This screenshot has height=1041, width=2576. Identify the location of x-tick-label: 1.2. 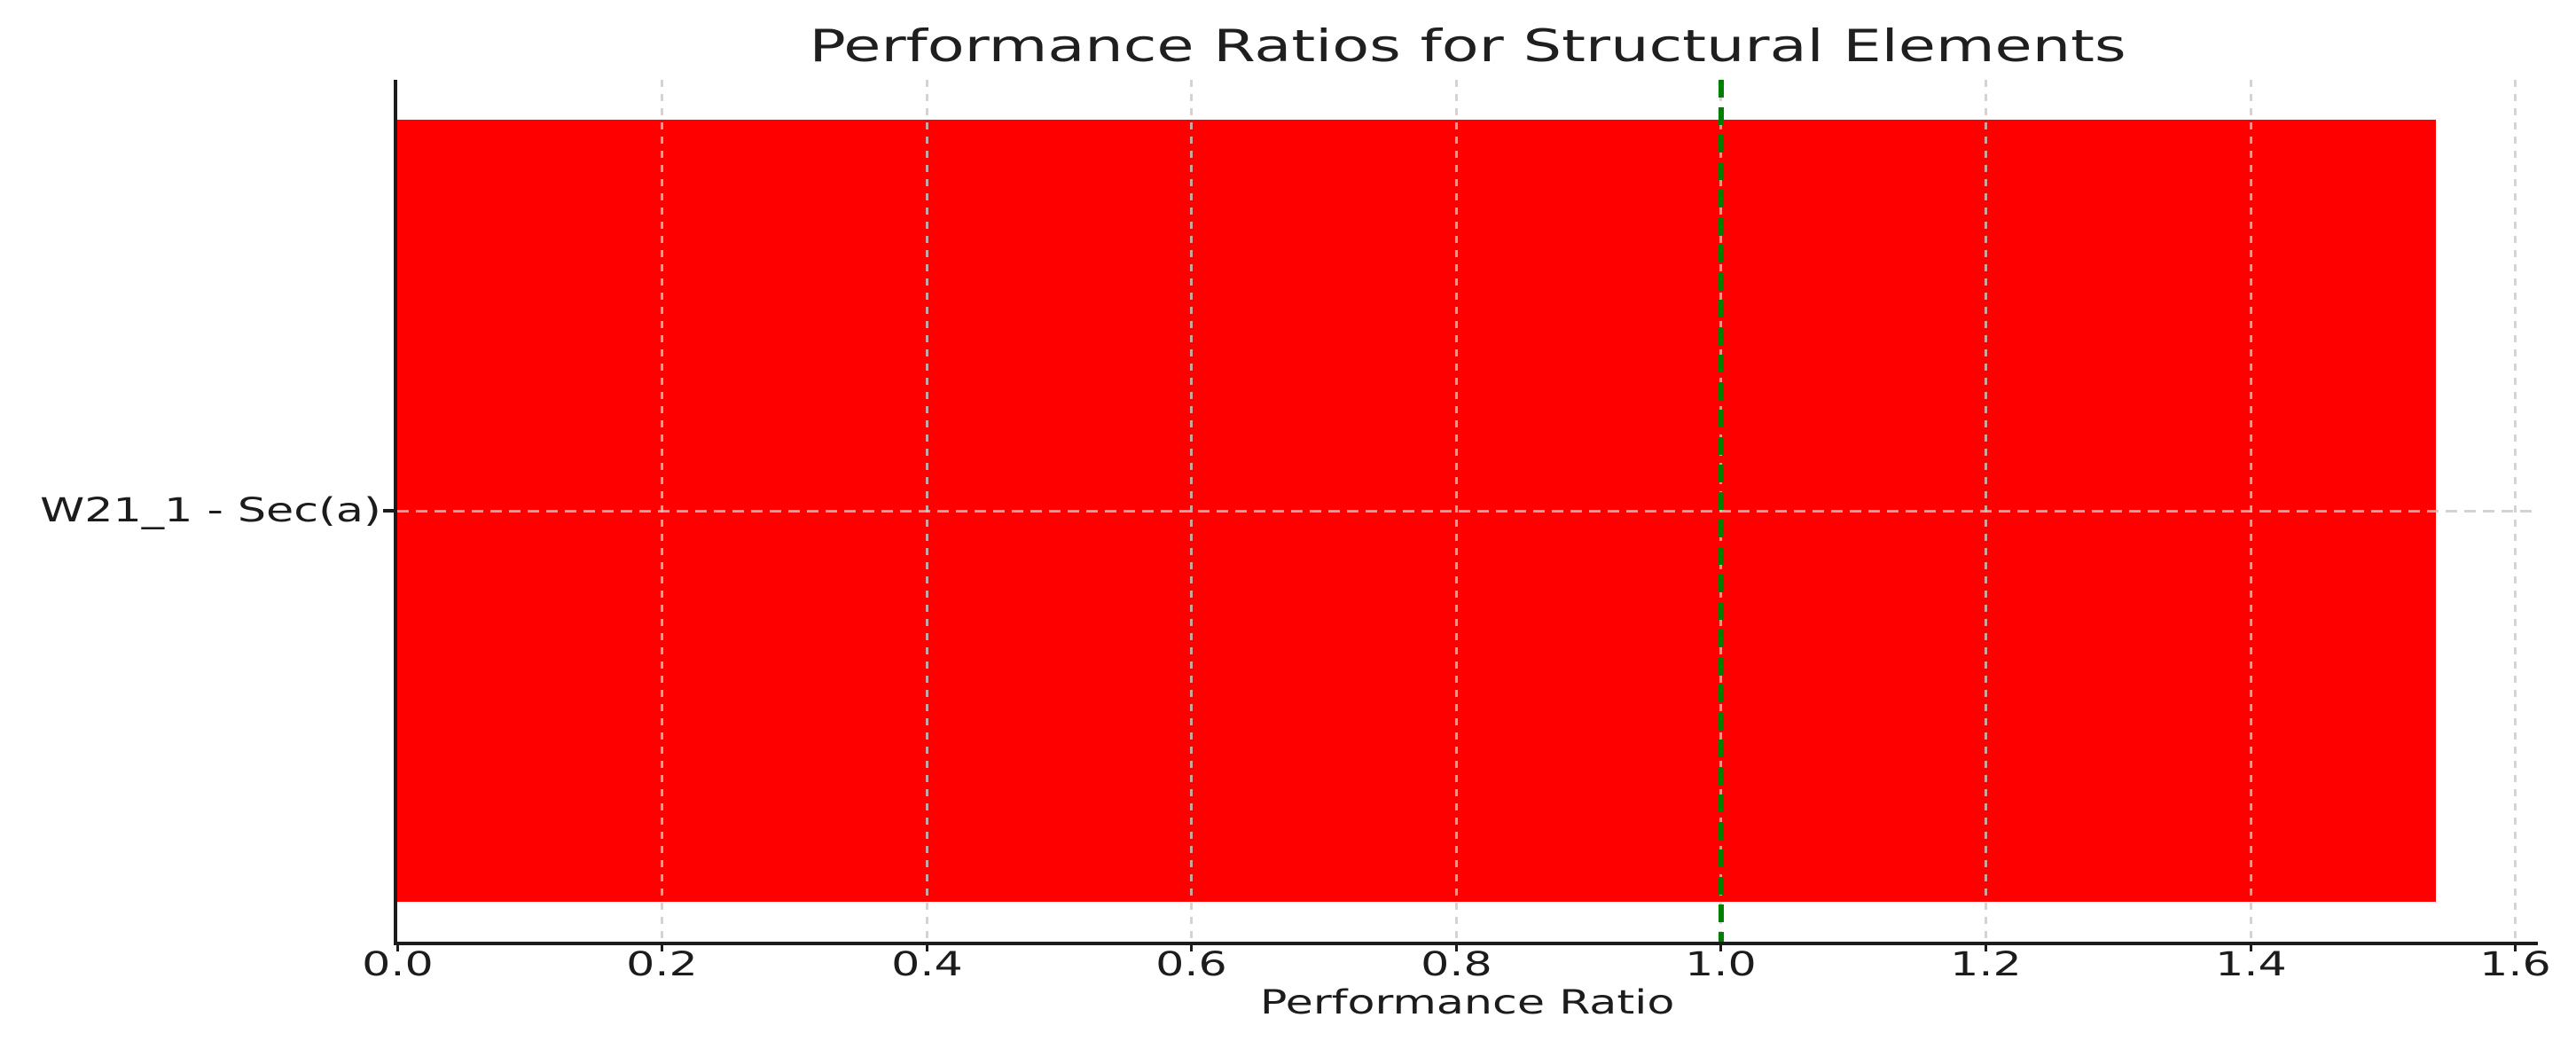
(1985, 964).